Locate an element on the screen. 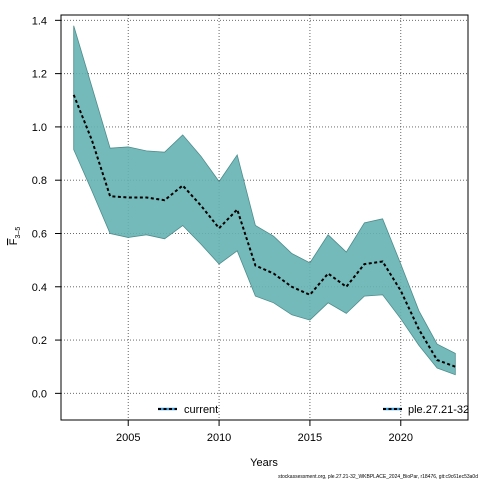 The width and height of the screenshot is (480, 480). y-tick-label: 0.8 is located at coordinates (39, 181).